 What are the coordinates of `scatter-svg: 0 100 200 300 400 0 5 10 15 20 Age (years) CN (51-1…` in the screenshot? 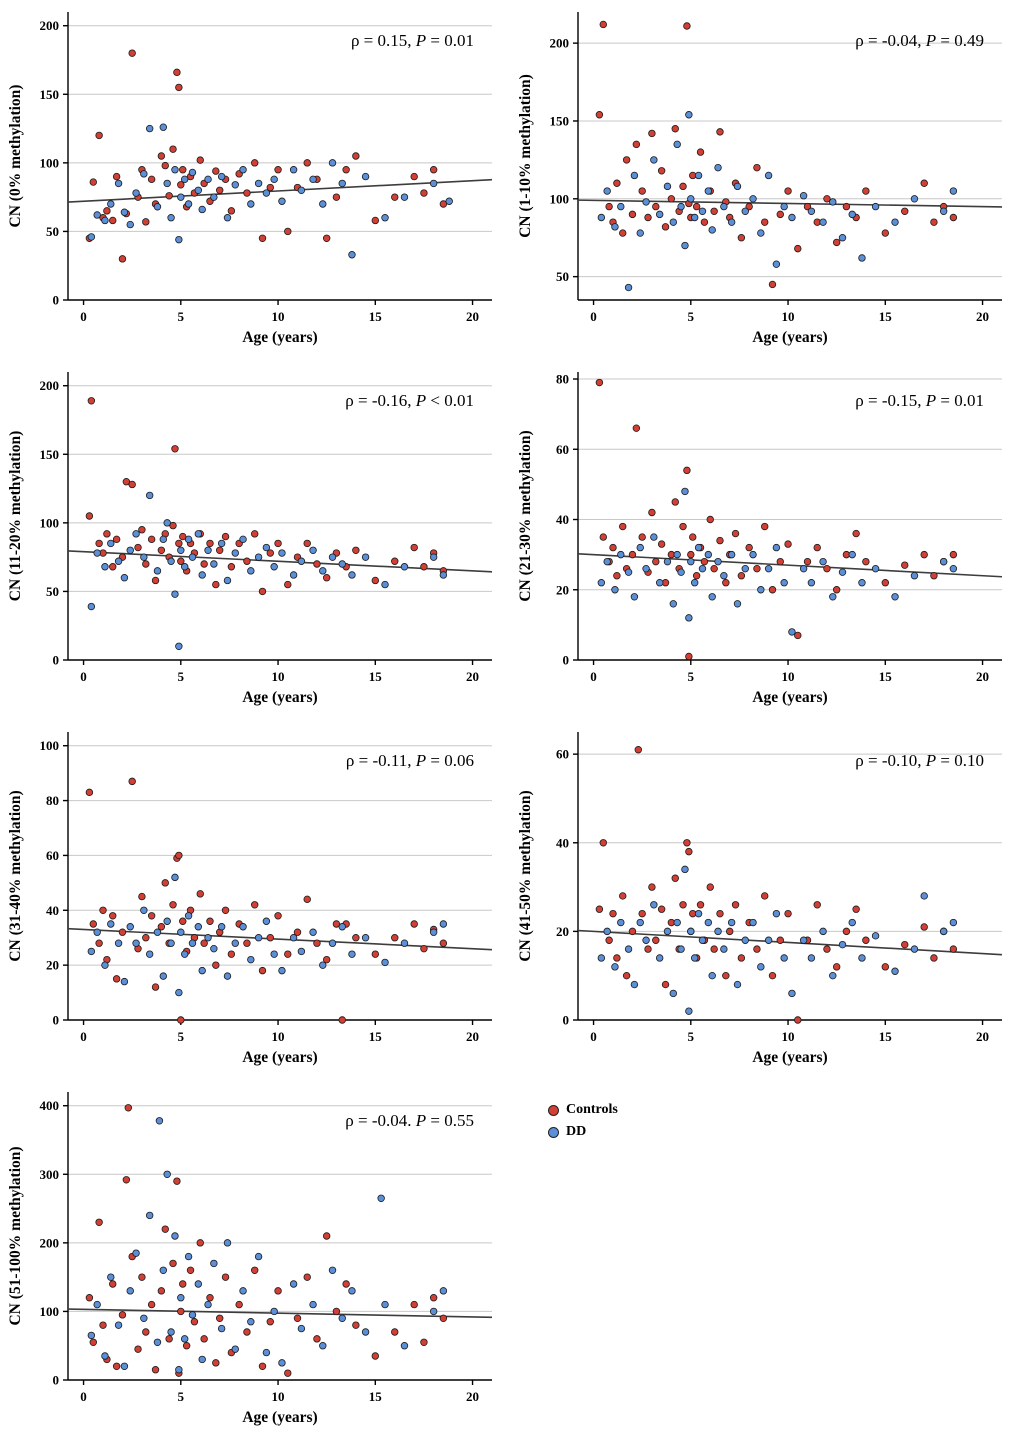 It's located at (250, 1259).